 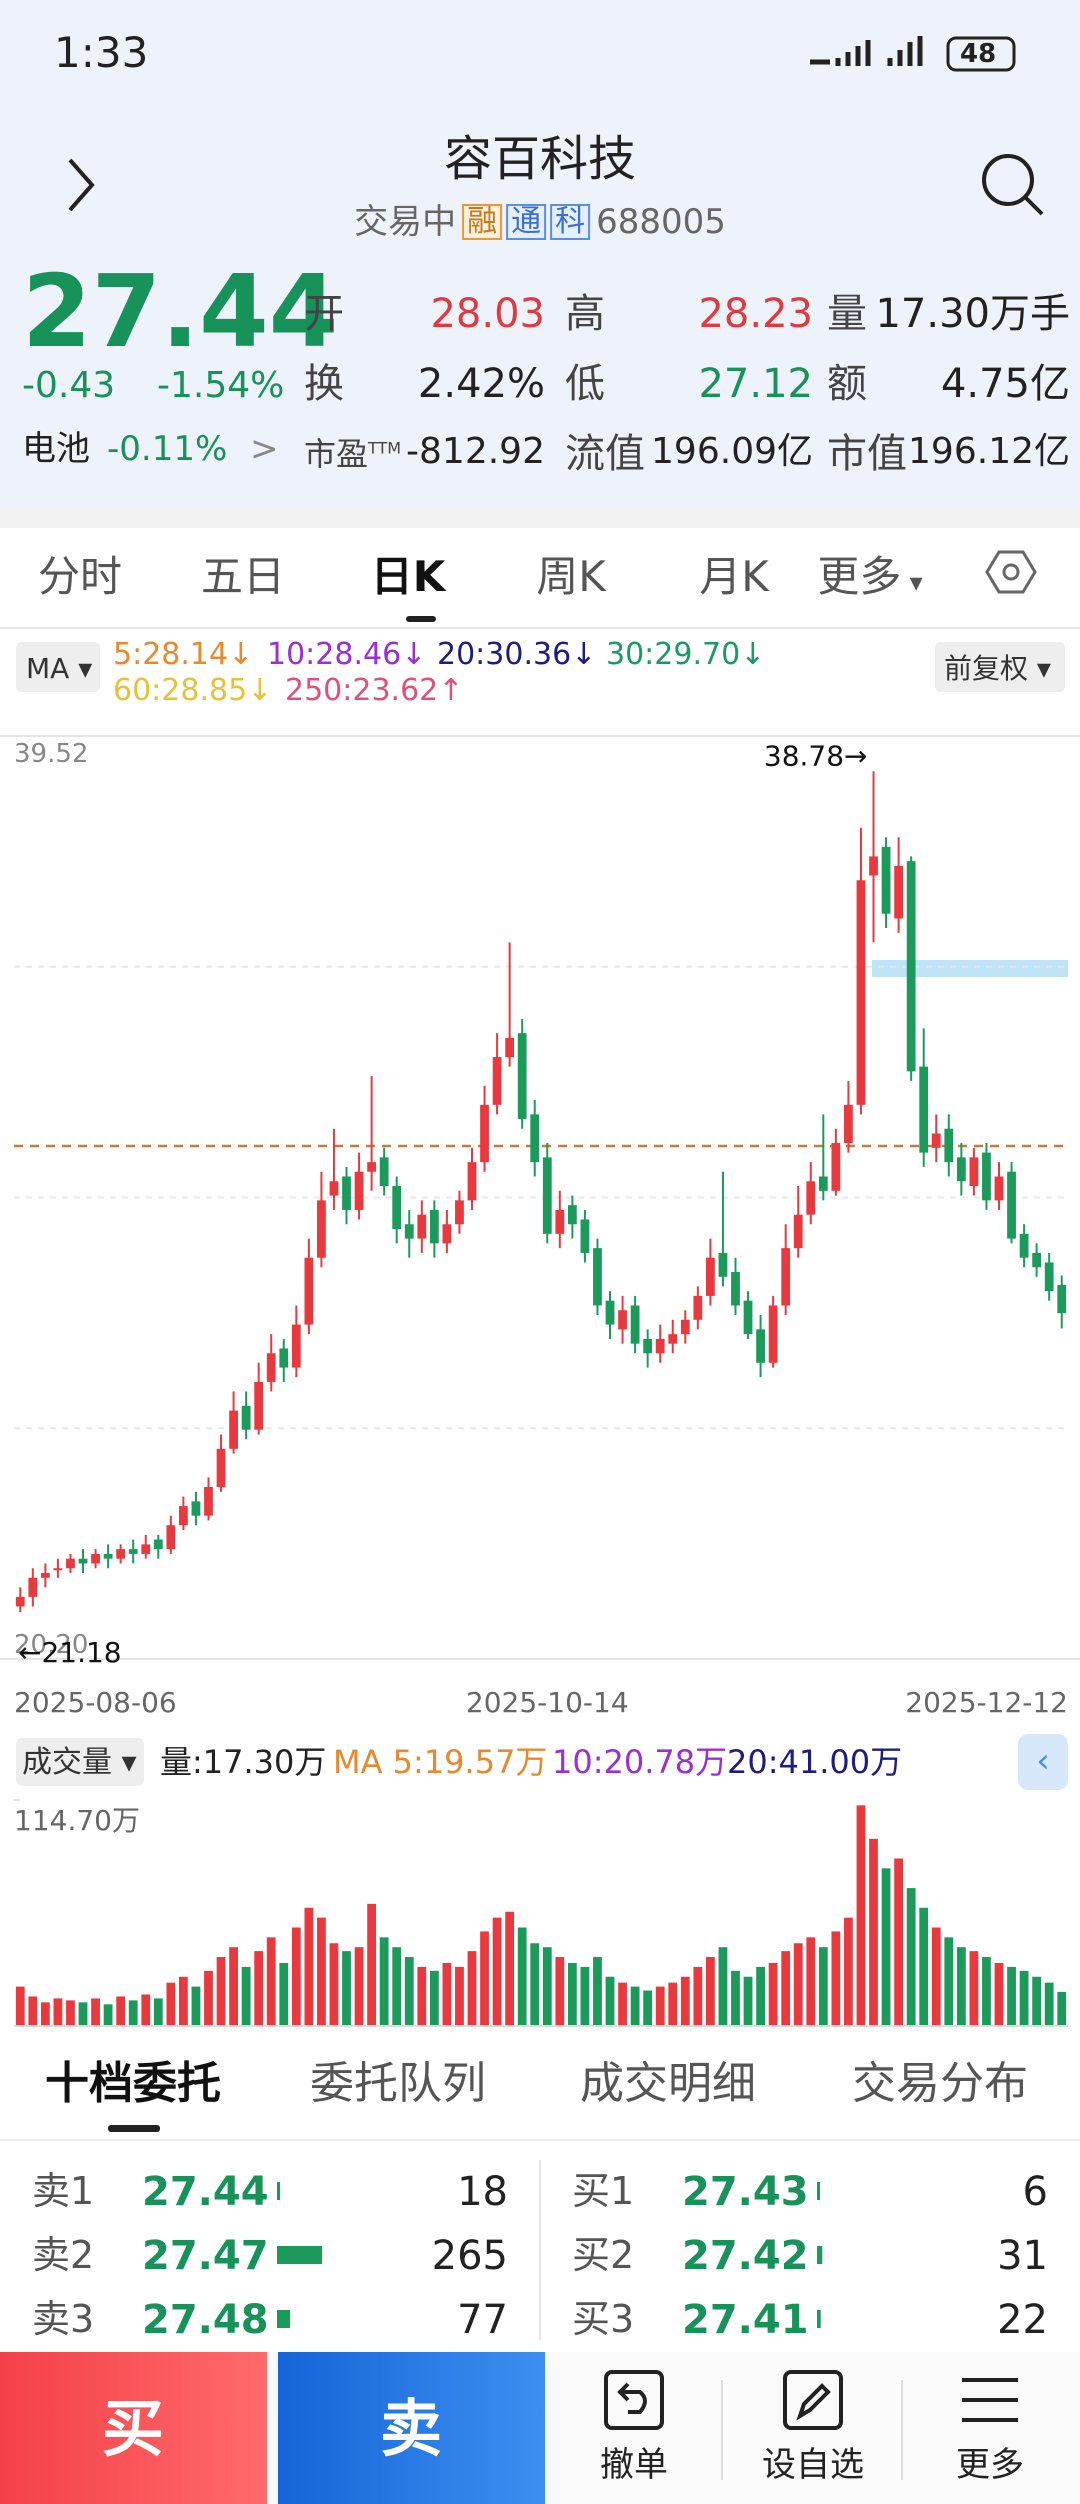 What do you see at coordinates (80, 576) in the screenshot?
I see `tab: 分时` at bounding box center [80, 576].